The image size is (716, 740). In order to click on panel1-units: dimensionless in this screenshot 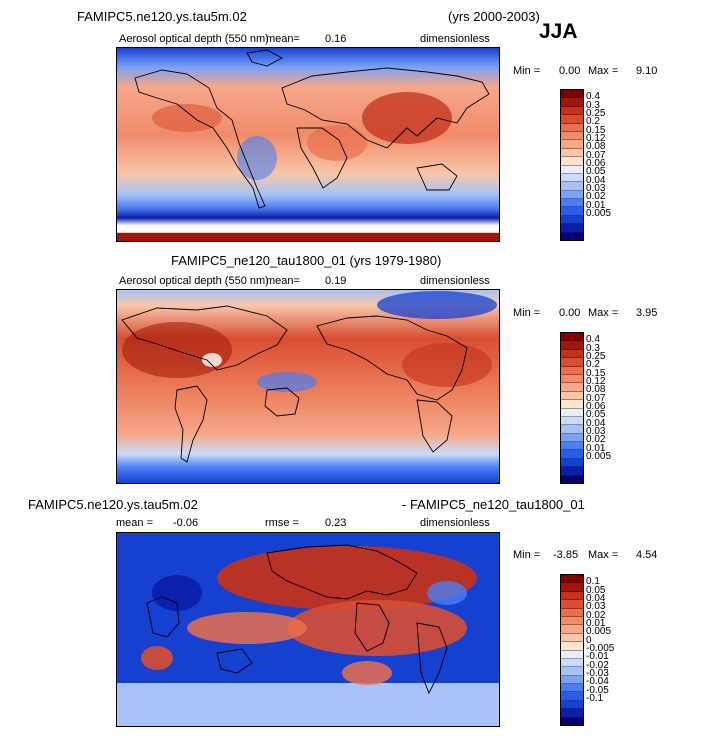, I will do `click(455, 39)`.